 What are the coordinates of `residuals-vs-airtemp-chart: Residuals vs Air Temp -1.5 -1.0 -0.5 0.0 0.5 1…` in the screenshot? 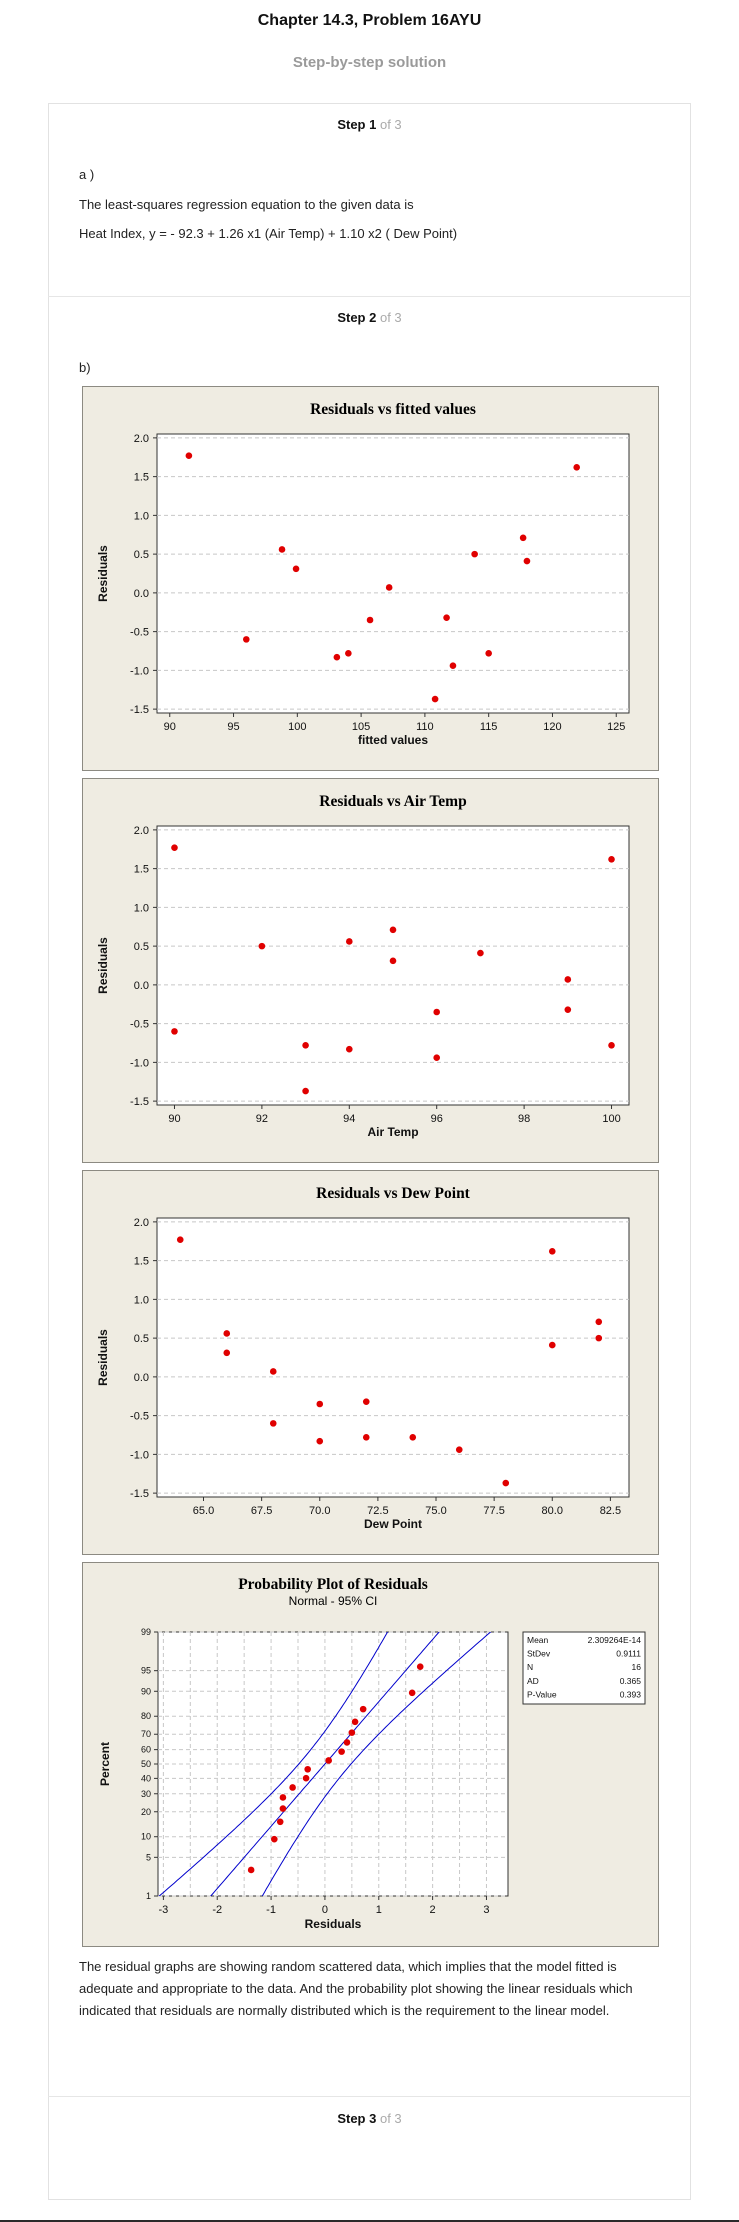 It's located at (363, 966).